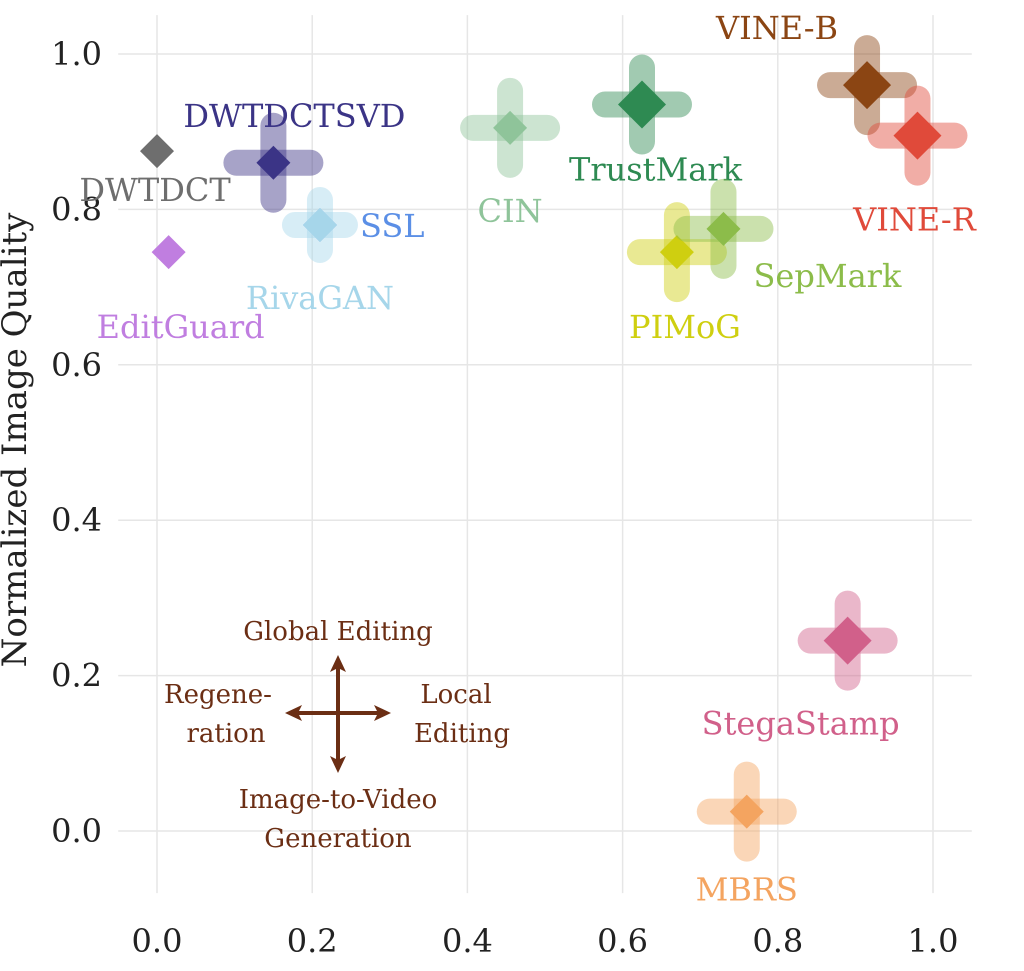 The image size is (1024, 971). I want to click on x-tick-label: 0.4, so click(467, 941).